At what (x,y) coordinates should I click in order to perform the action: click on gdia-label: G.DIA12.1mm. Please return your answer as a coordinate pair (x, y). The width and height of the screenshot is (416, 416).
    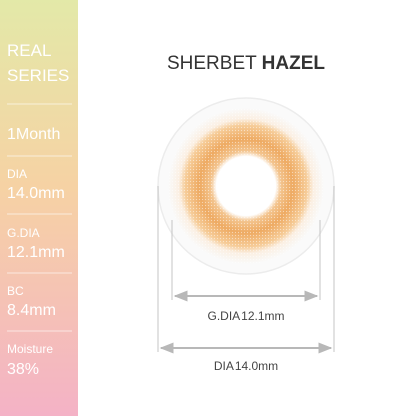
    Looking at the image, I should click on (245, 316).